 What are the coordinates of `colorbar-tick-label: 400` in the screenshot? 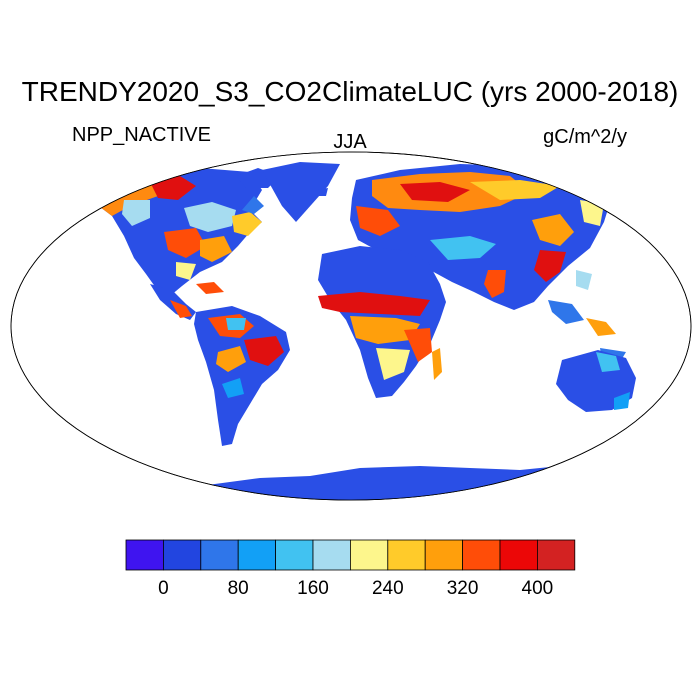 It's located at (537, 588).